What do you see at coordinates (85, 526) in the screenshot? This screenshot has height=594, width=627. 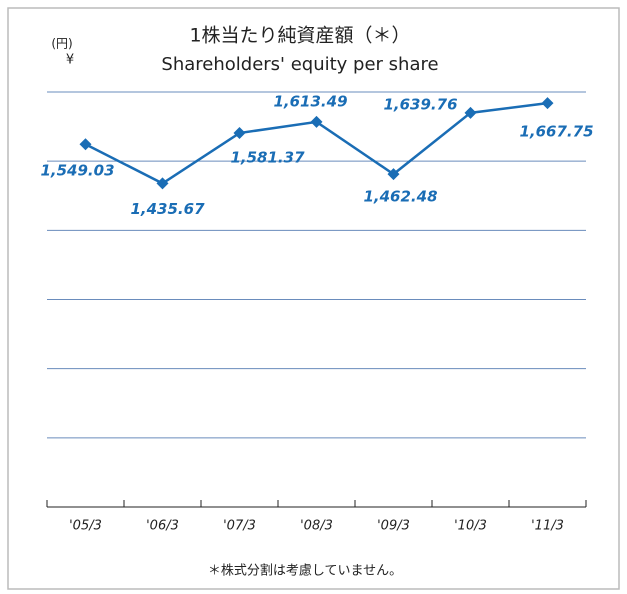 I see `x-tick-label: '05/3` at bounding box center [85, 526].